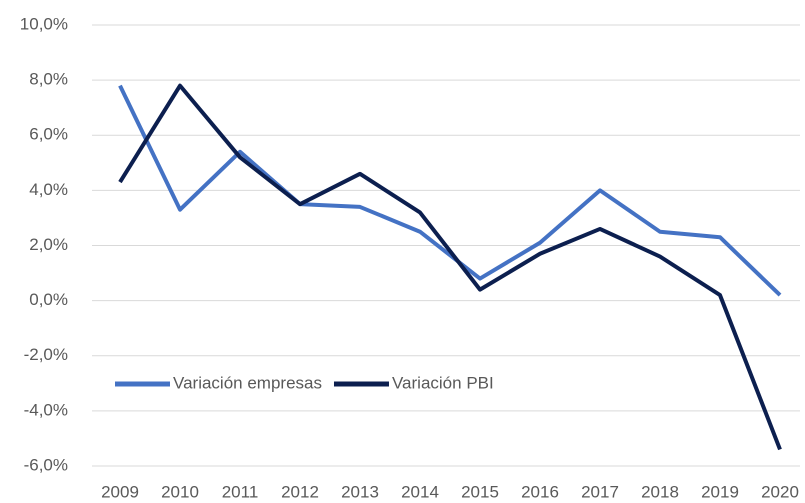 The width and height of the screenshot is (805, 503). Describe the element at coordinates (420, 491) in the screenshot. I see `x-tick-label: 2014` at that location.